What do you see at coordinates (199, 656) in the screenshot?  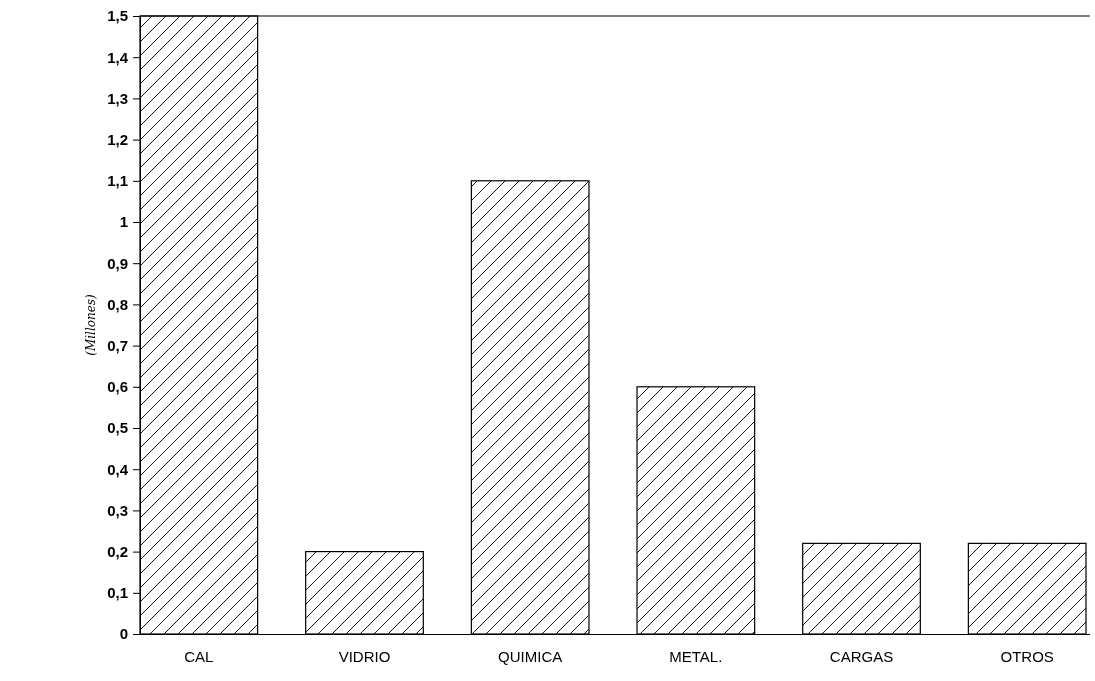 I see `x-tick-label: CAL` at bounding box center [199, 656].